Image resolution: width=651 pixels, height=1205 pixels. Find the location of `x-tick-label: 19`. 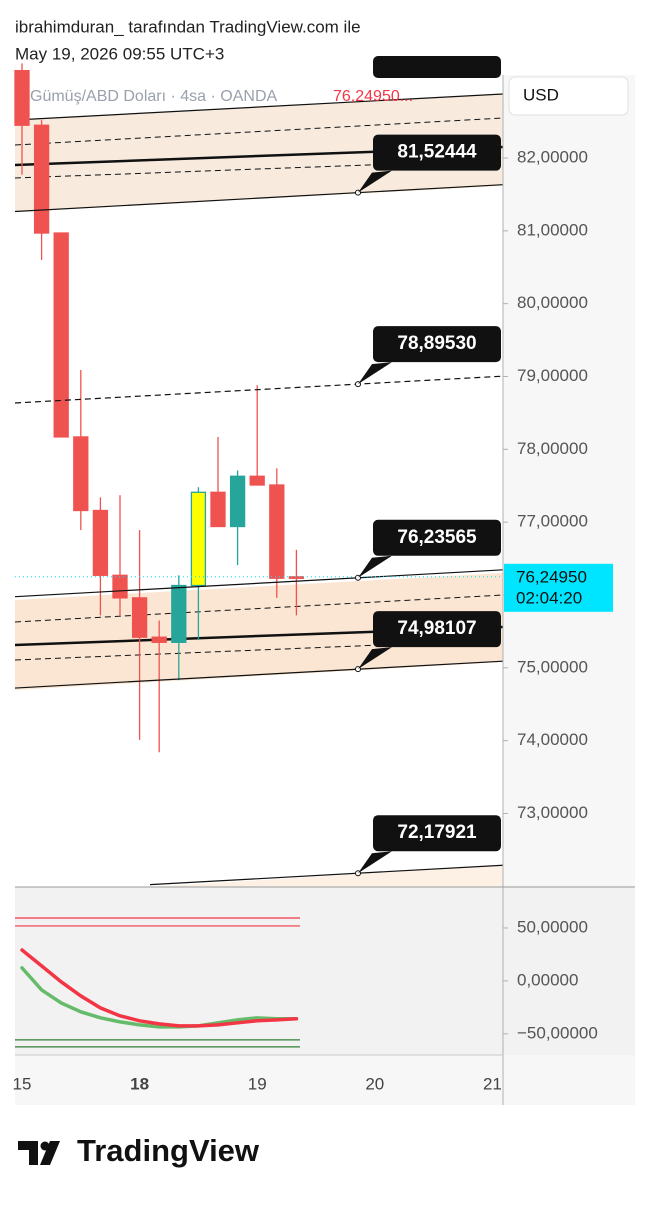

x-tick-label: 19 is located at coordinates (257, 1083).